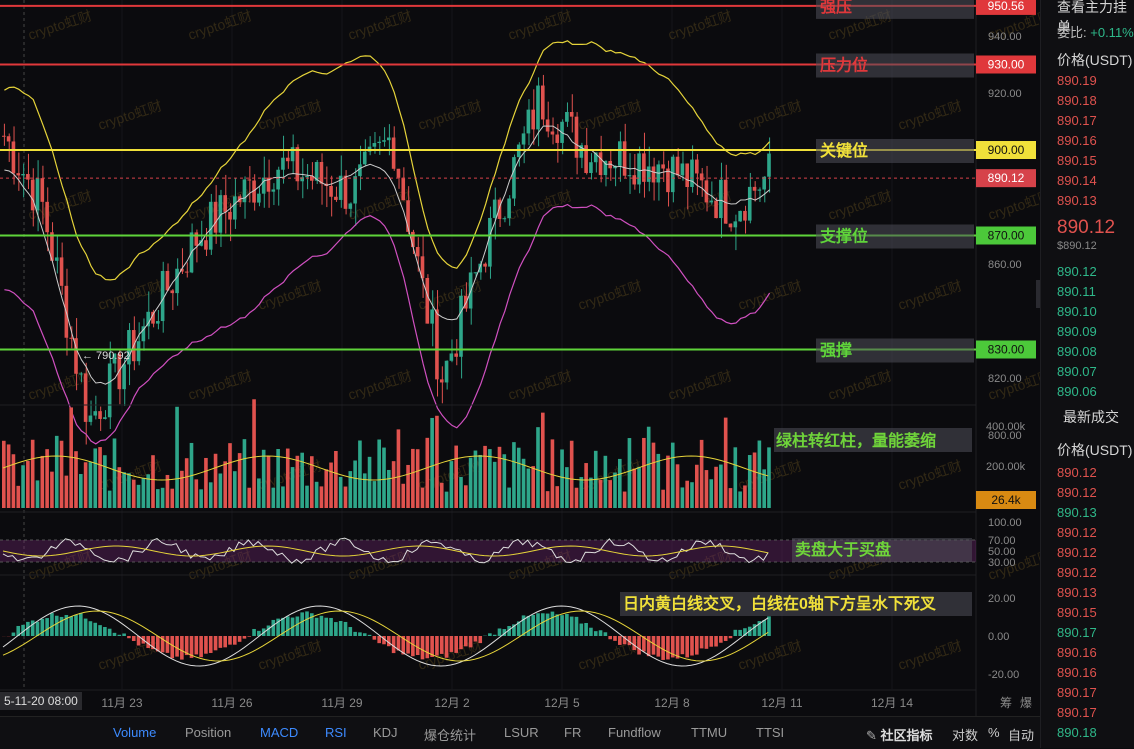 Image resolution: width=1134 pixels, height=749 pixels. I want to click on ask-row: 890.14, so click(1077, 180).